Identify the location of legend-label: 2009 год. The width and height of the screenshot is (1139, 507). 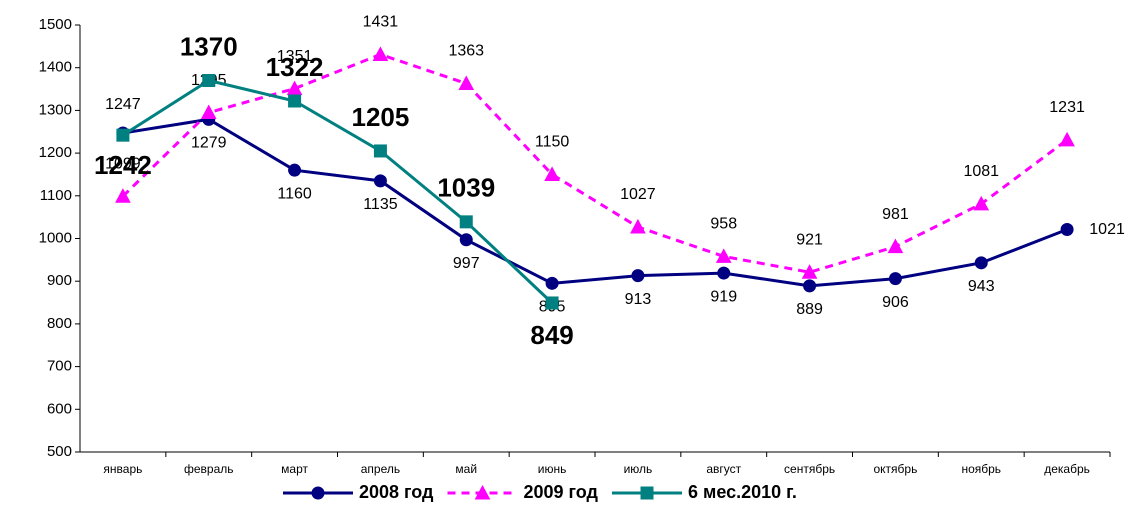
(561, 492).